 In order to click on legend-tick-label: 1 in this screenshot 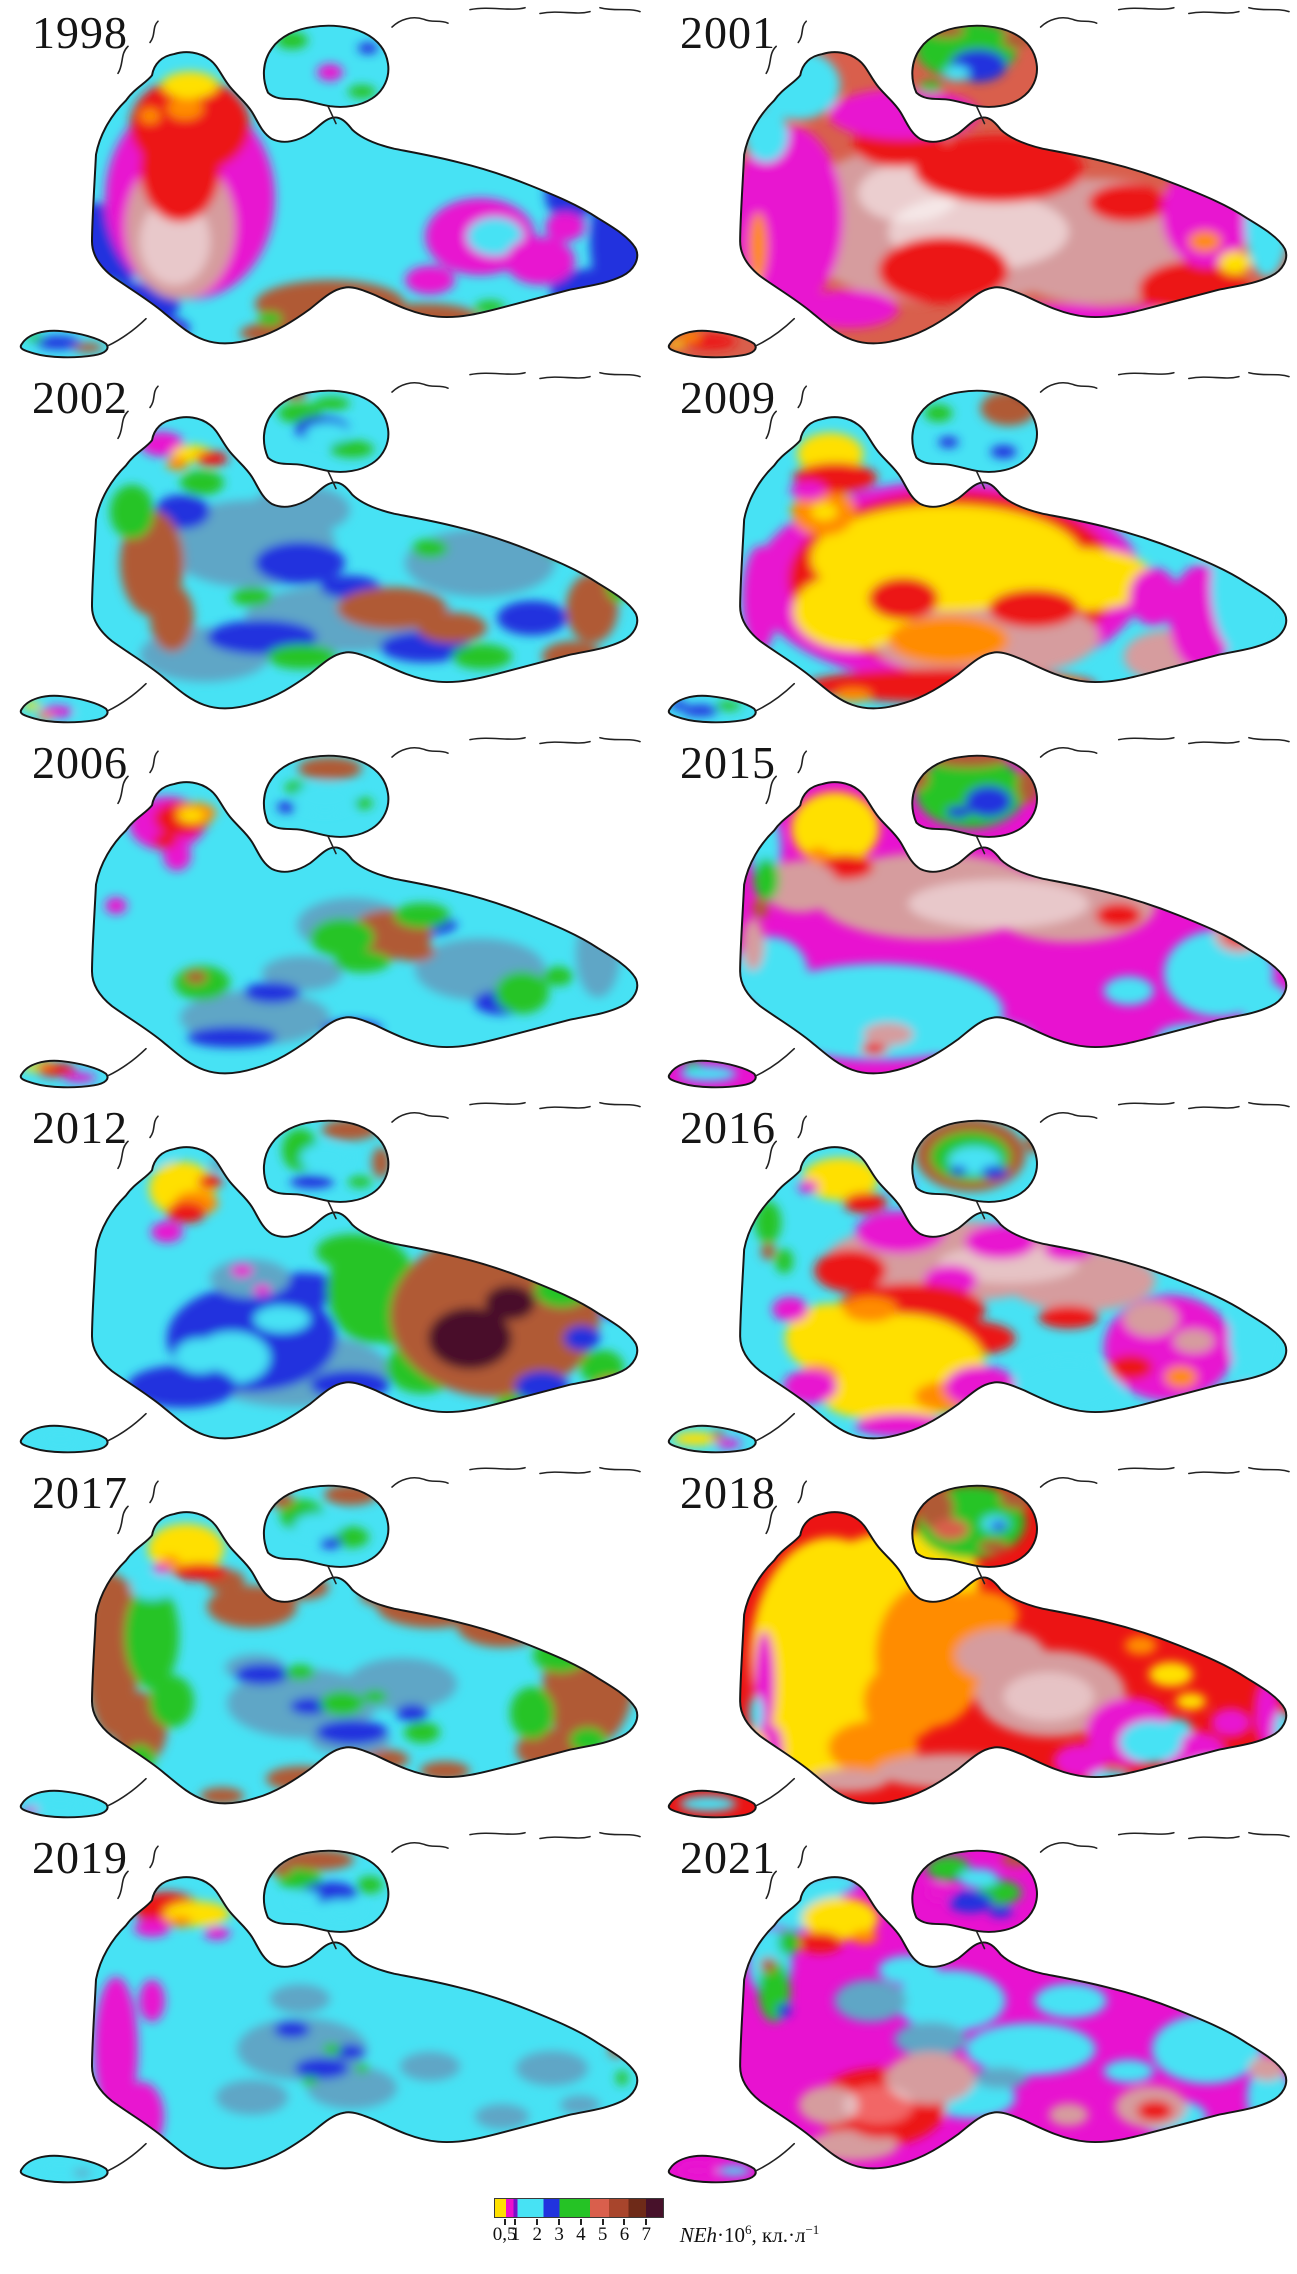, I will do `click(515, 2234)`.